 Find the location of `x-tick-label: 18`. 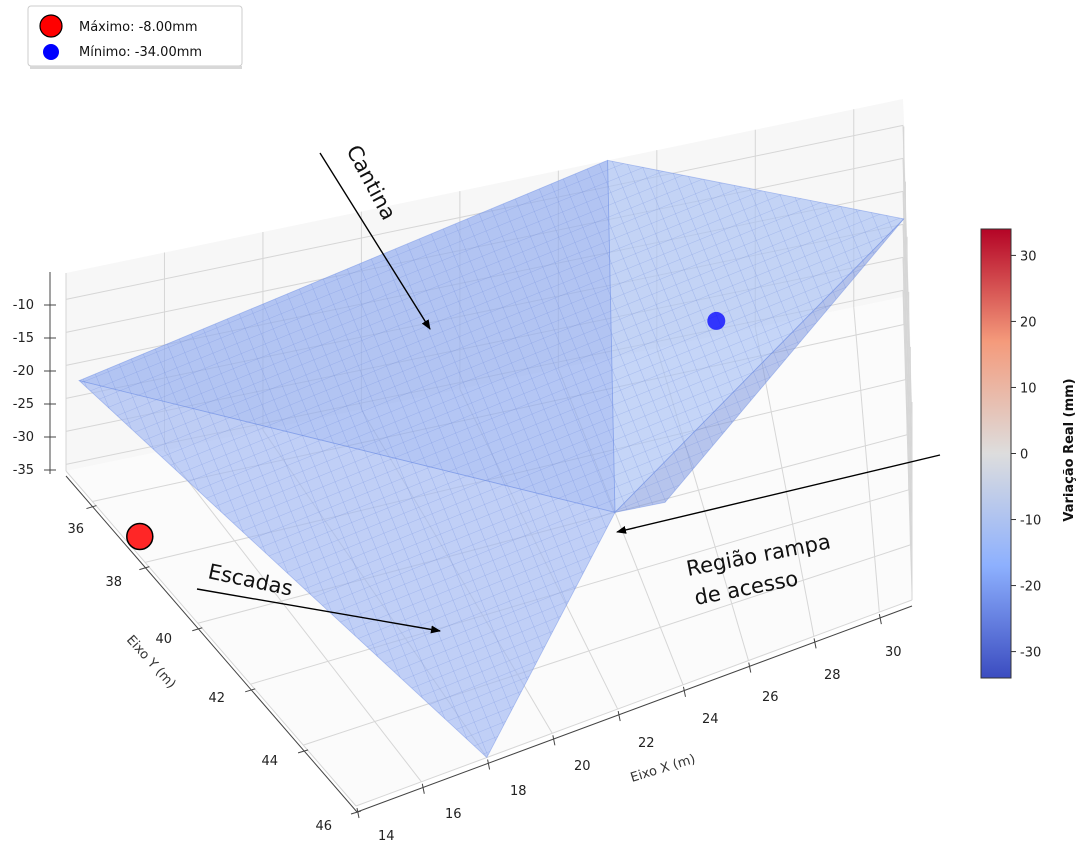

x-tick-label: 18 is located at coordinates (518, 791).